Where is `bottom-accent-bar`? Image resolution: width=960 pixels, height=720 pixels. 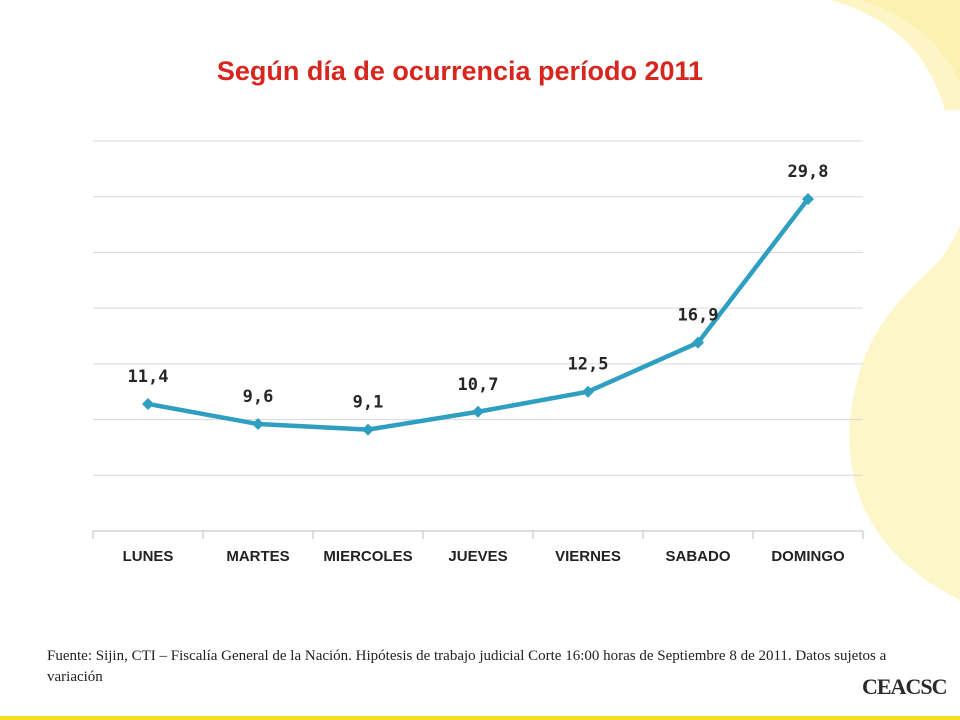 bottom-accent-bar is located at coordinates (480, 718).